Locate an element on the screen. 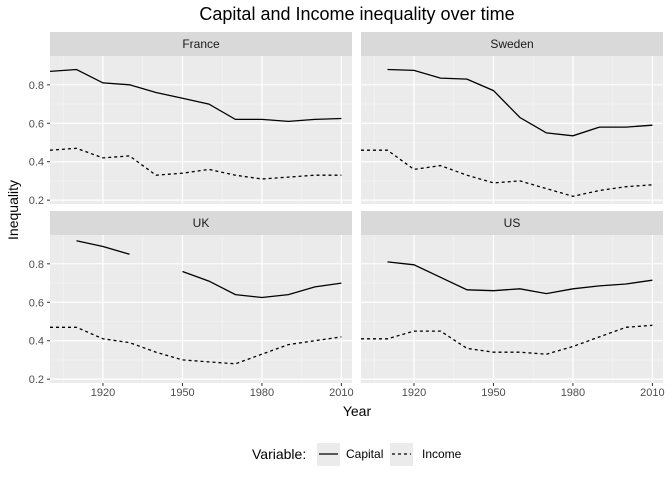 Image resolution: width=672 pixels, height=480 pixels. facet-strip-label: UK is located at coordinates (201, 223).